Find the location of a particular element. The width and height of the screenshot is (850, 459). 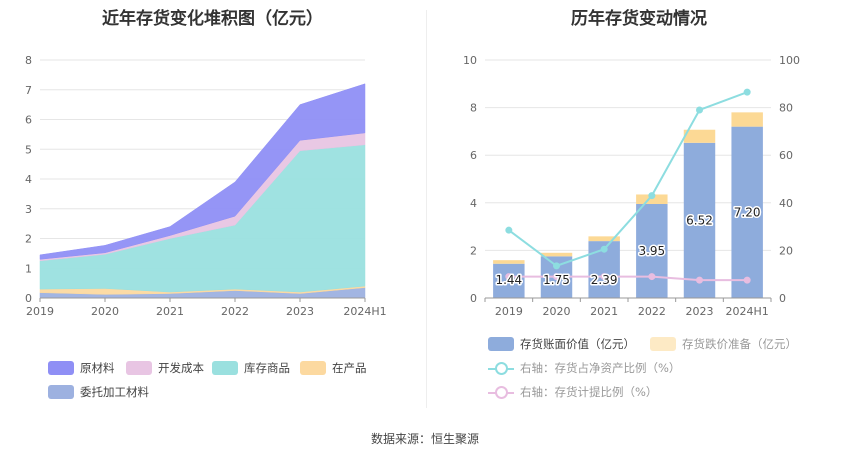

y-tick-label: 4 is located at coordinates (28, 179).